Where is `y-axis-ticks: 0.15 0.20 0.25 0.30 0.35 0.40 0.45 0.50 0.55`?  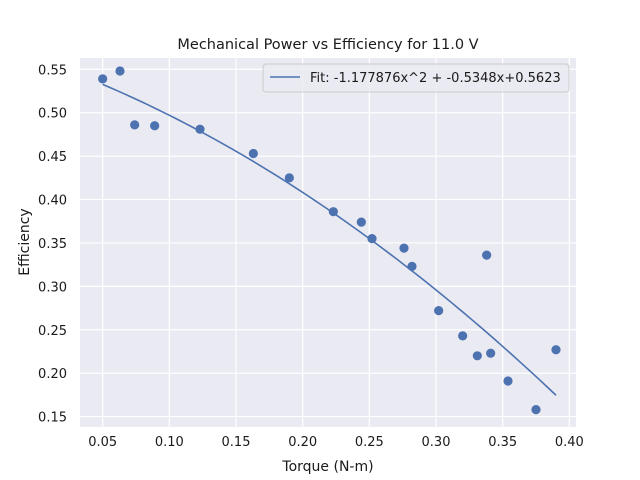
y-axis-ticks: 0.15 0.20 0.25 0.30 0.35 0.40 0.45 0.50 0.55 is located at coordinates (52, 244).